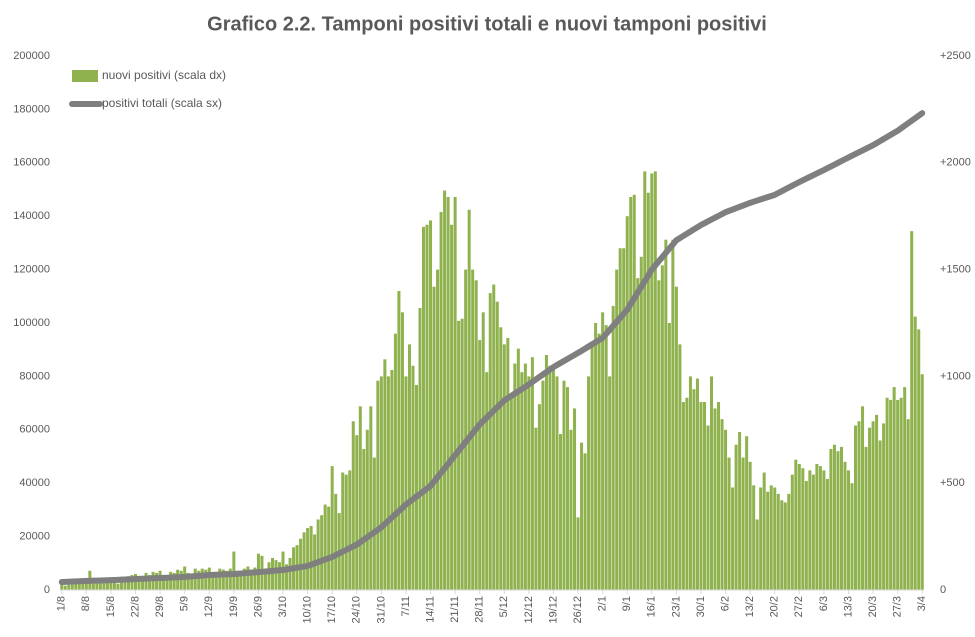 Image resolution: width=975 pixels, height=637 pixels. I want to click on x-tick-label: 27/2, so click(799, 606).